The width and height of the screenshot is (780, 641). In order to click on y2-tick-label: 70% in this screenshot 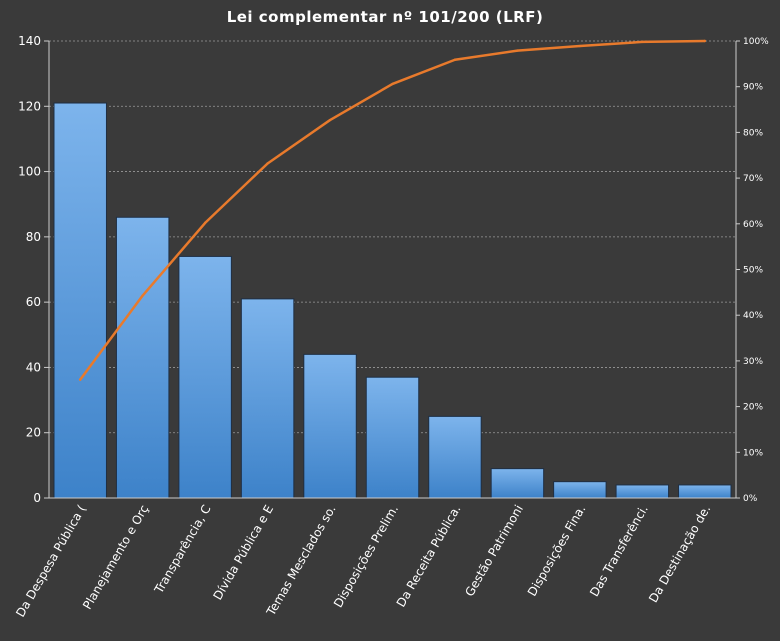, I will do `click(753, 179)`.